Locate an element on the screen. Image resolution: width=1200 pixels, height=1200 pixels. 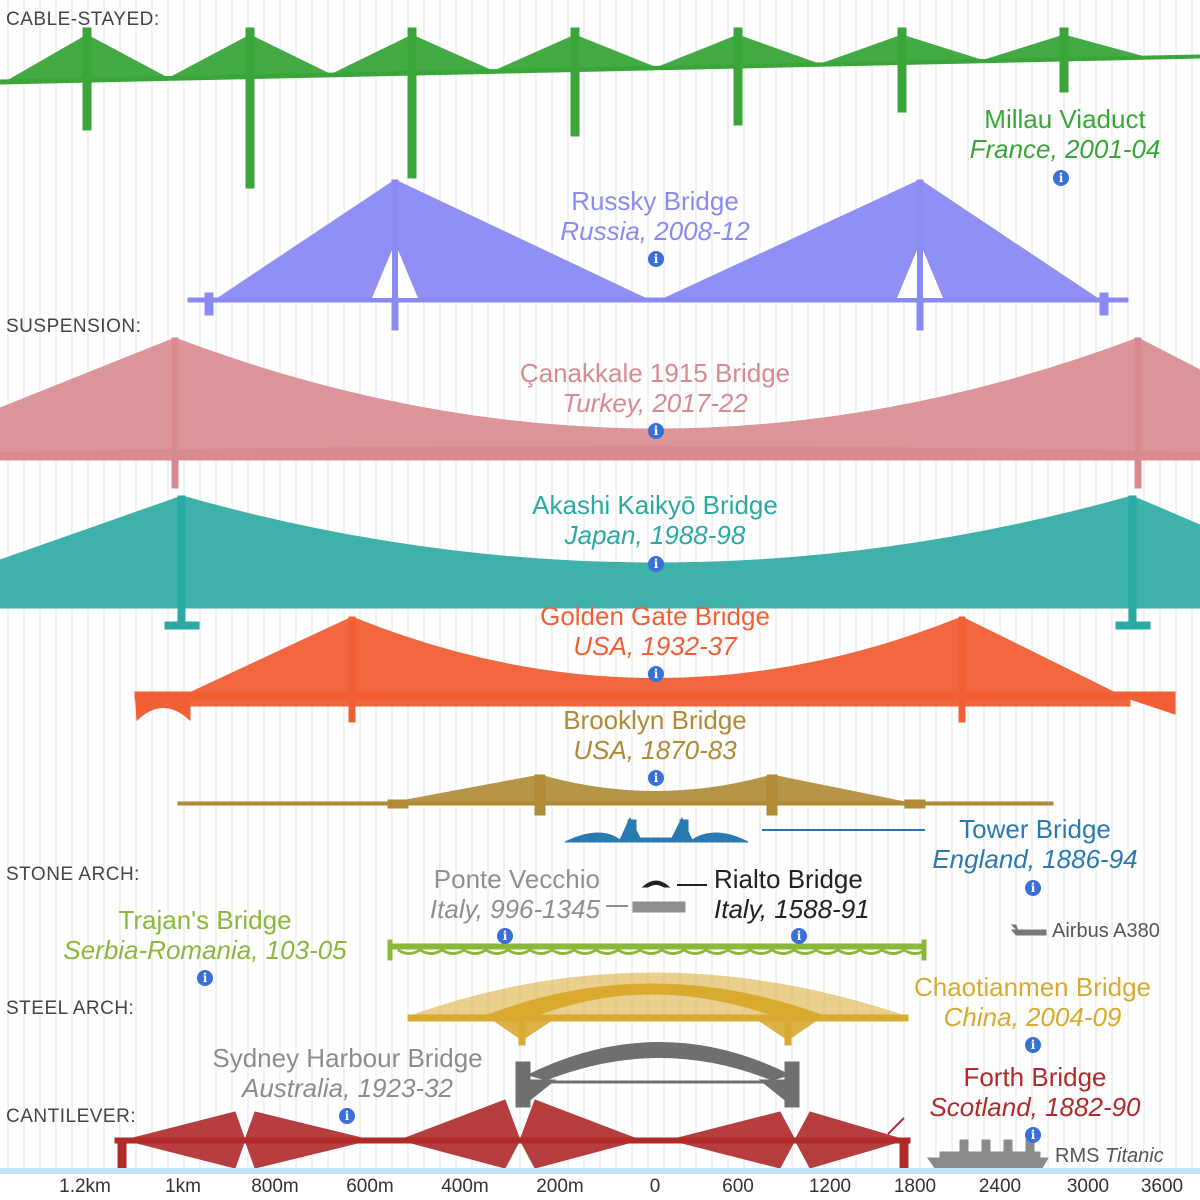
axis-tick-feet: 1200 is located at coordinates (830, 1186).